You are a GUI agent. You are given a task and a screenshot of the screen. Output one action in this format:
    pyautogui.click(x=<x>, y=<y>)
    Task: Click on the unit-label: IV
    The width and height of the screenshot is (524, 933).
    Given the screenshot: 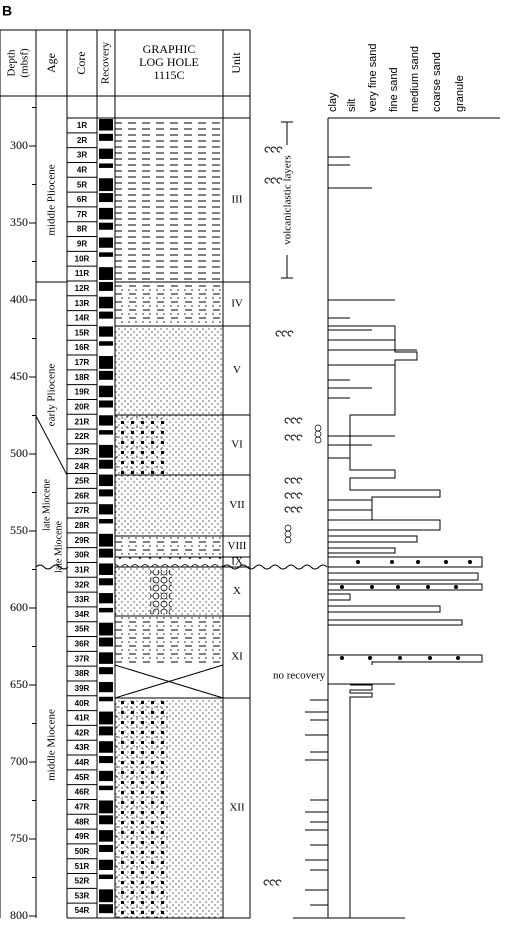 What is the action you would take?
    pyautogui.click(x=237, y=304)
    